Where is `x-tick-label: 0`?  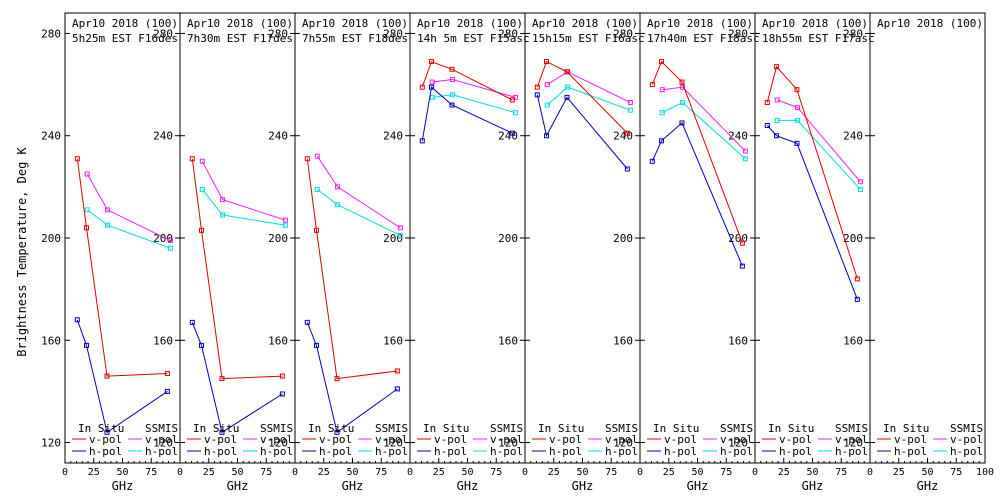
x-tick-label: 0 is located at coordinates (755, 472).